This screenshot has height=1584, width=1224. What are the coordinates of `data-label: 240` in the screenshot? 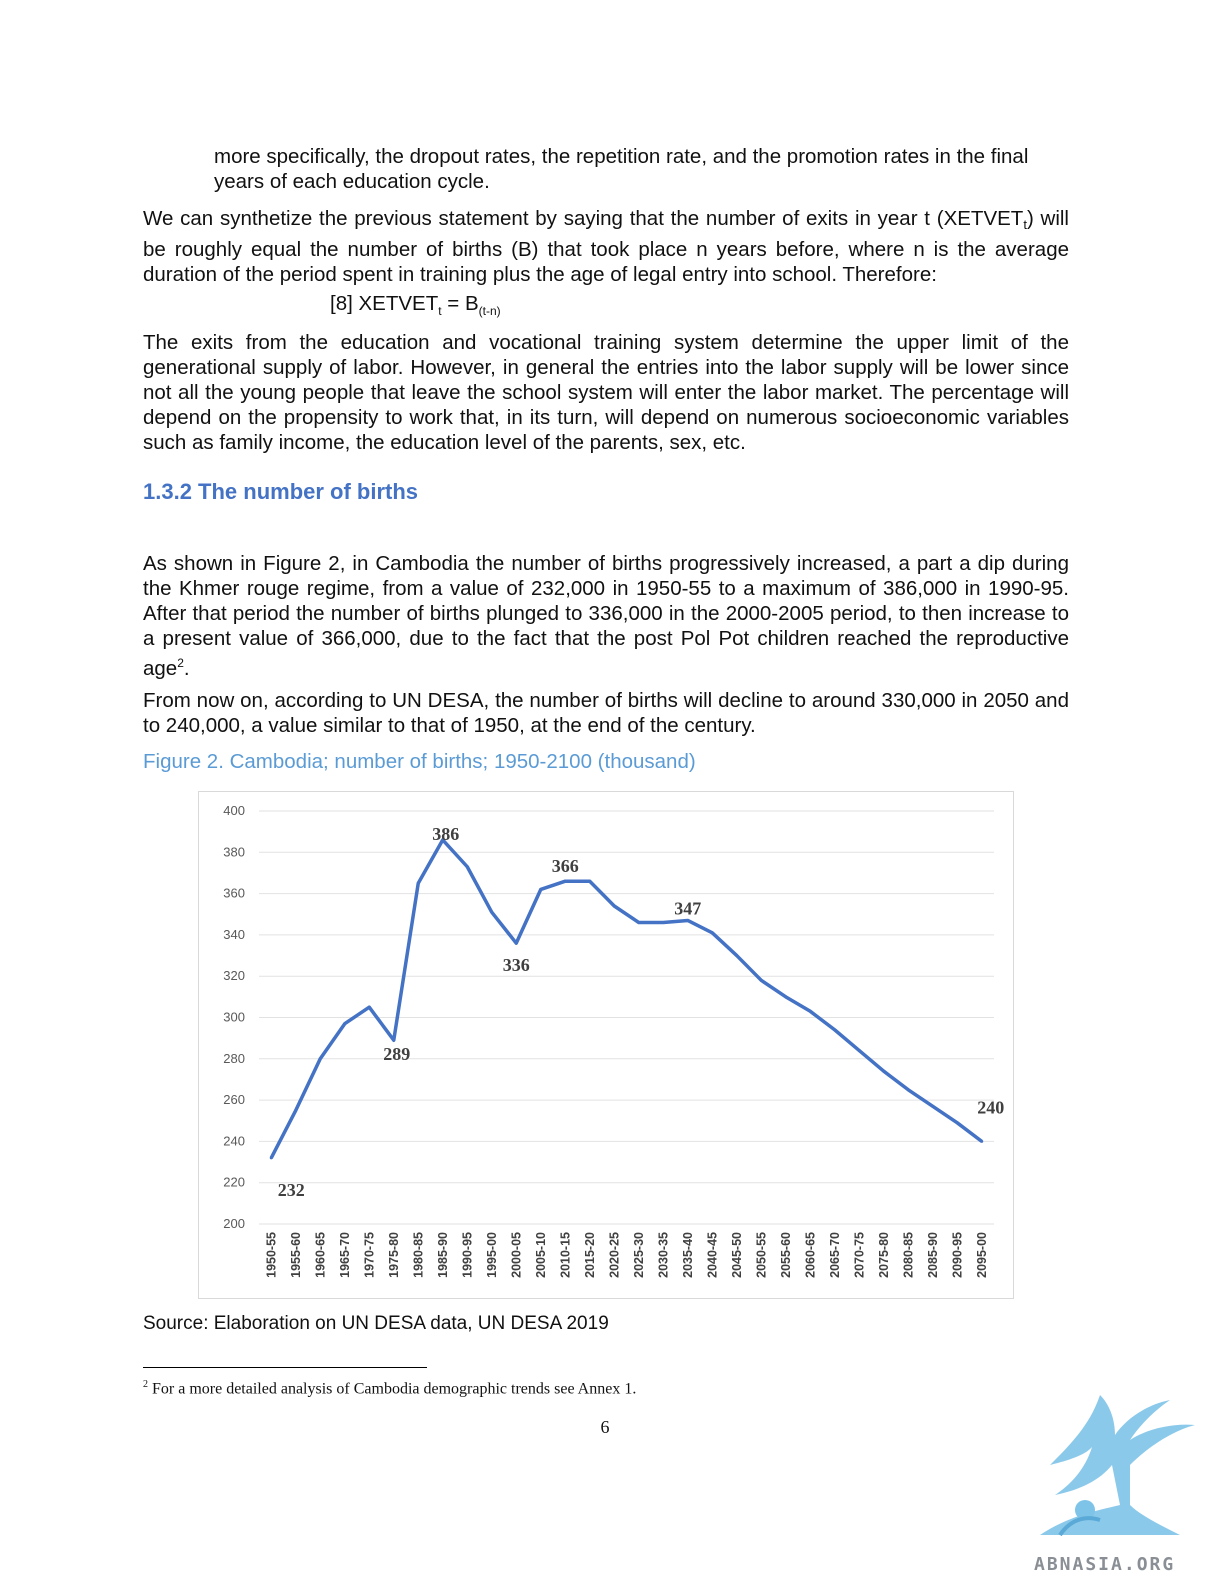 It's located at (990, 1107).